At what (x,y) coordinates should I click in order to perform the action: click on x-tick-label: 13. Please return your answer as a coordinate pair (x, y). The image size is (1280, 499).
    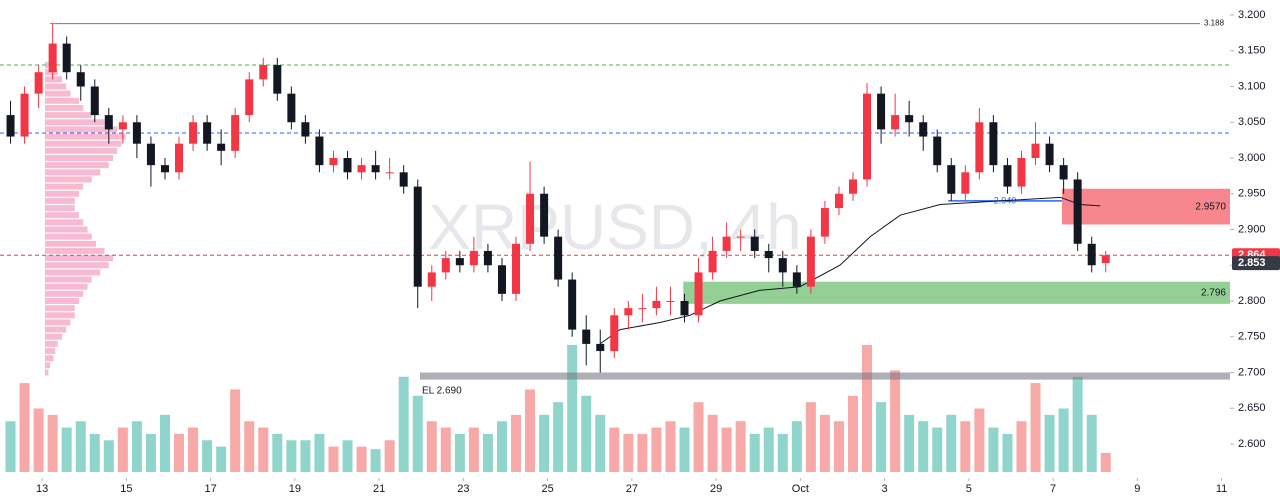
    Looking at the image, I should click on (42, 489).